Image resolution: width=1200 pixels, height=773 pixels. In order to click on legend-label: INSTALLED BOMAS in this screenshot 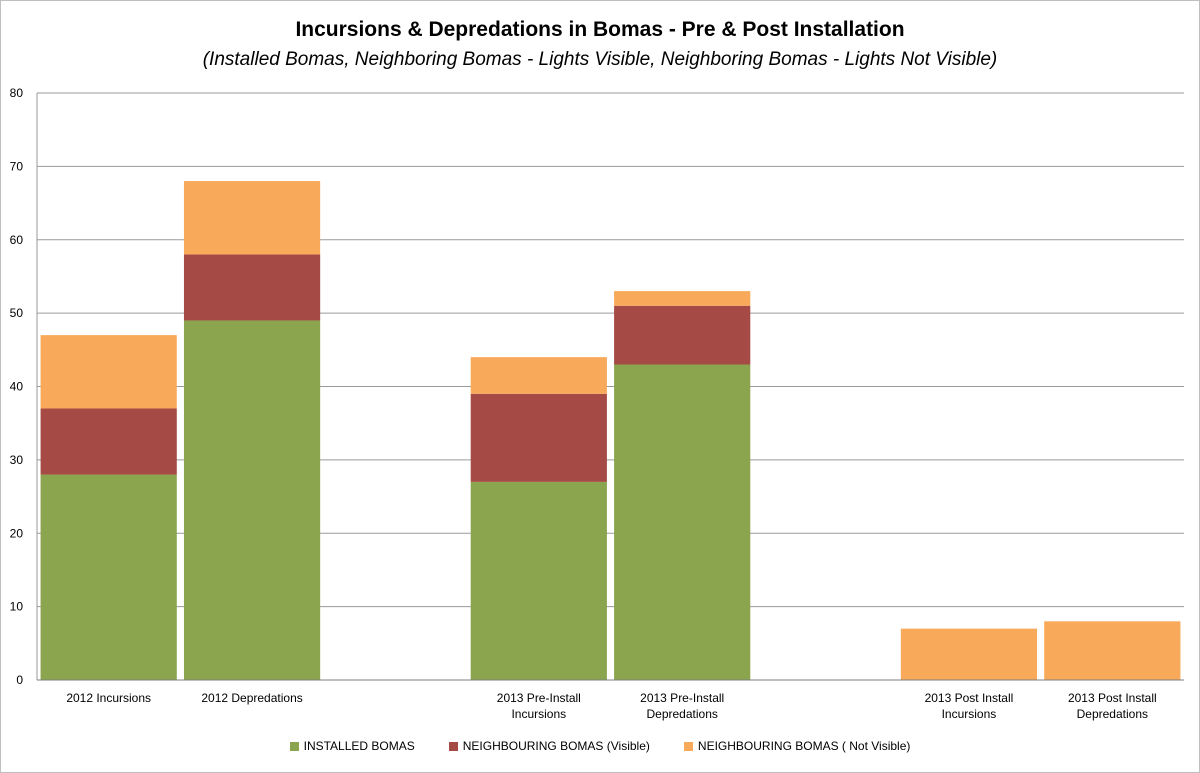, I will do `click(359, 746)`.